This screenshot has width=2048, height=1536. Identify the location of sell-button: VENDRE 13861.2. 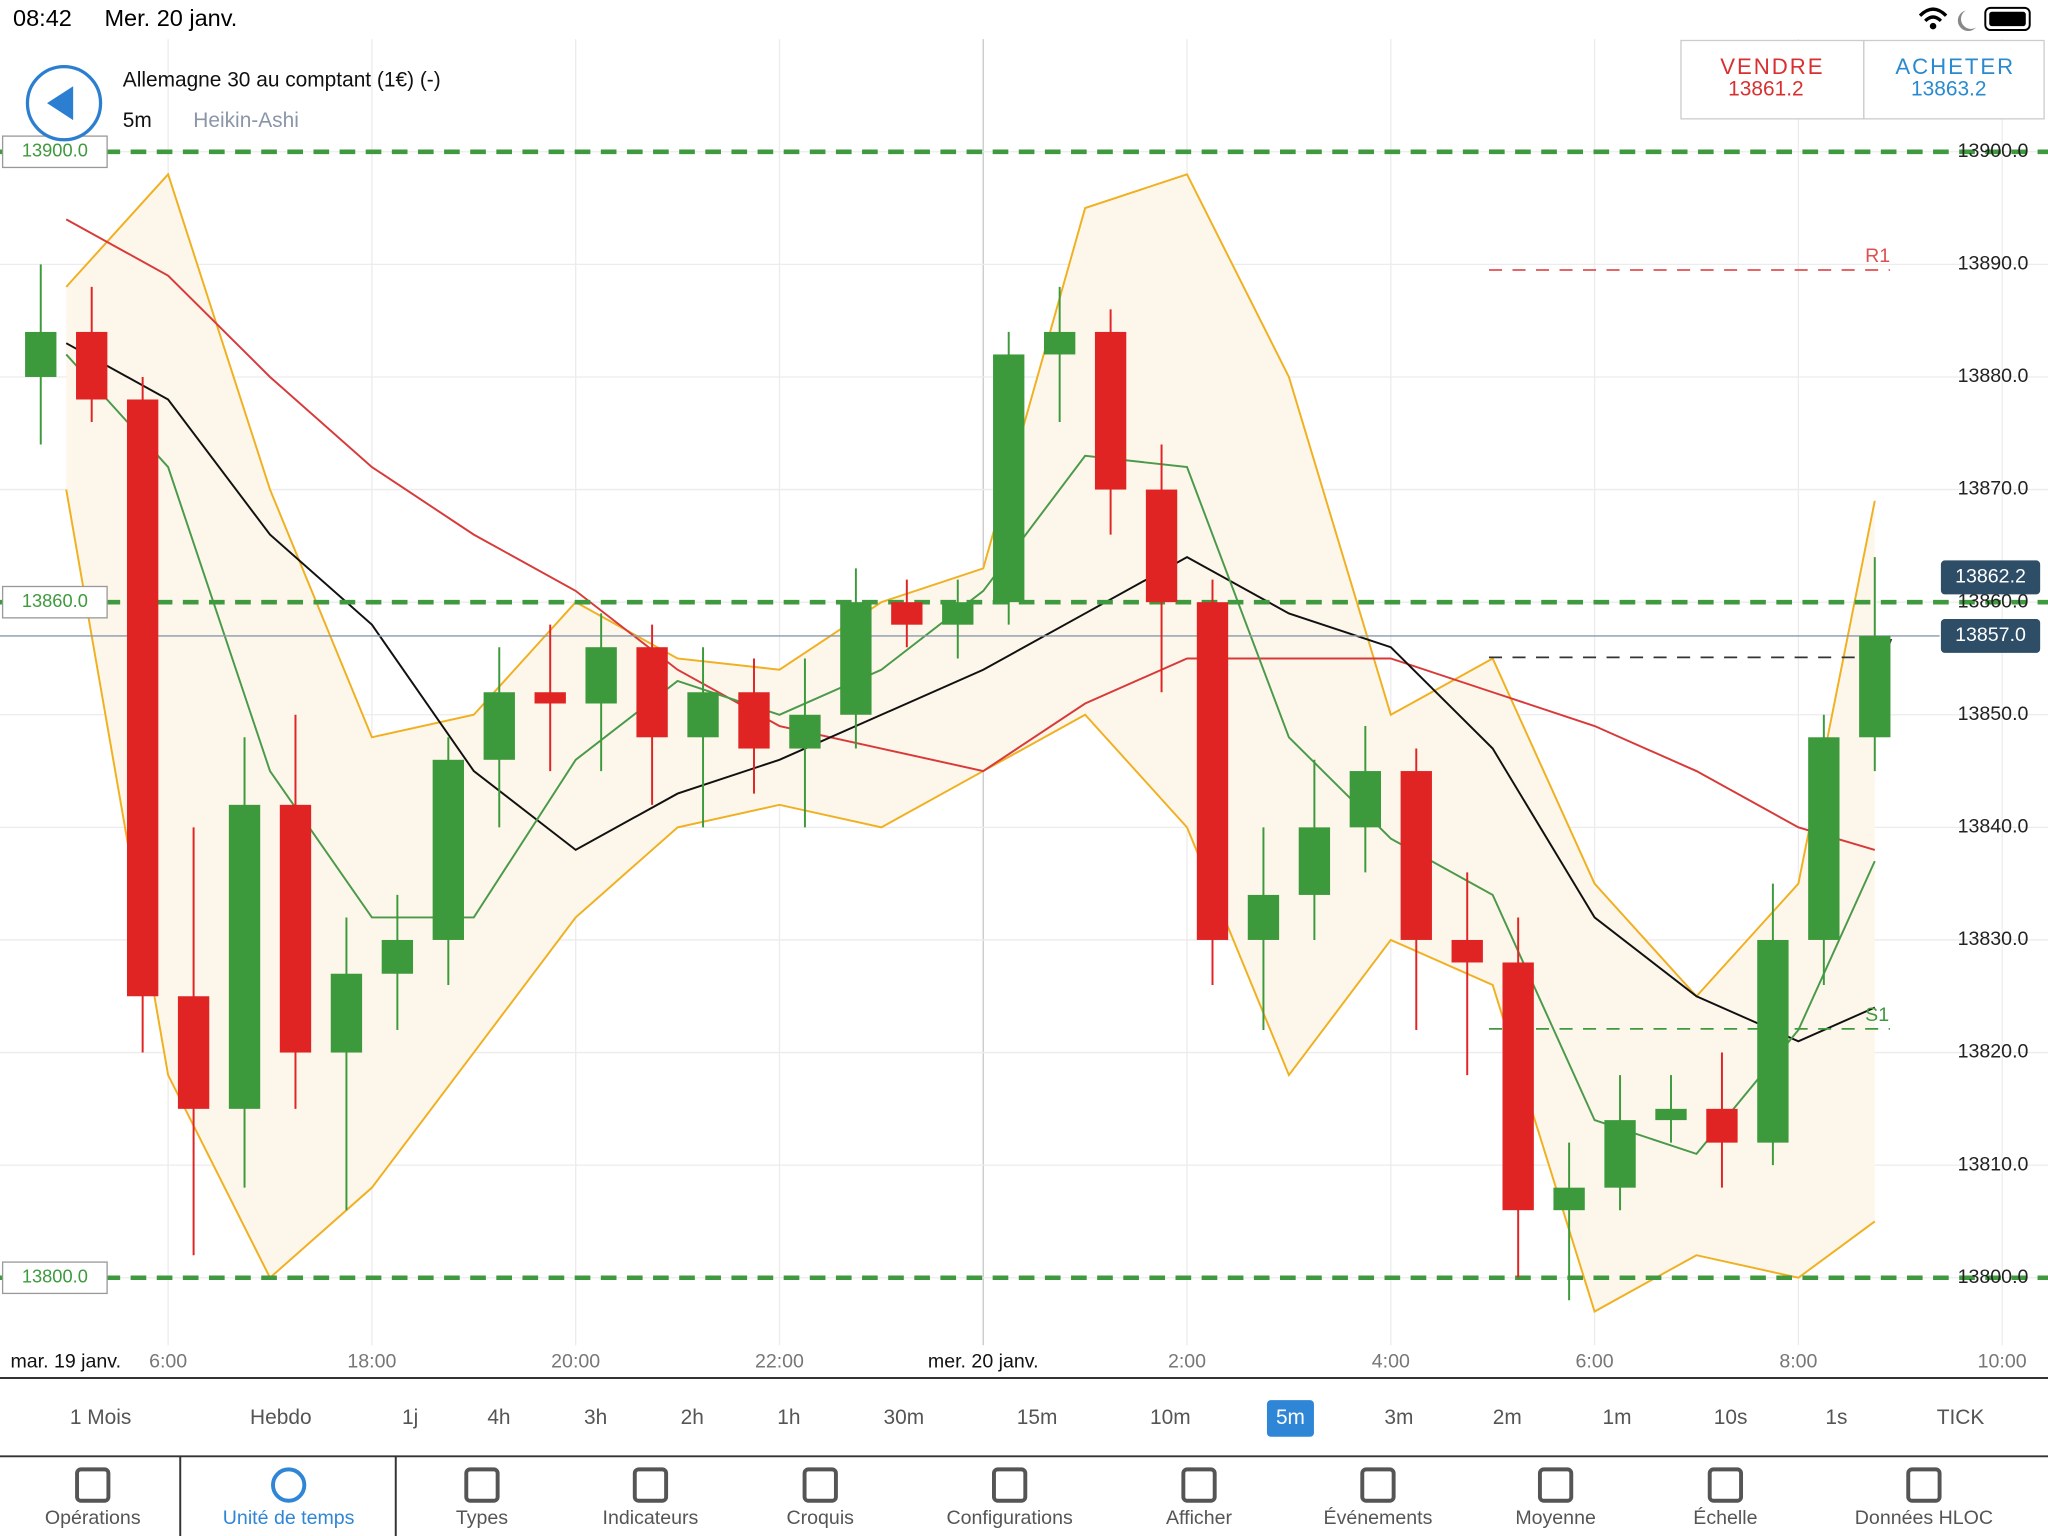
(1772, 79).